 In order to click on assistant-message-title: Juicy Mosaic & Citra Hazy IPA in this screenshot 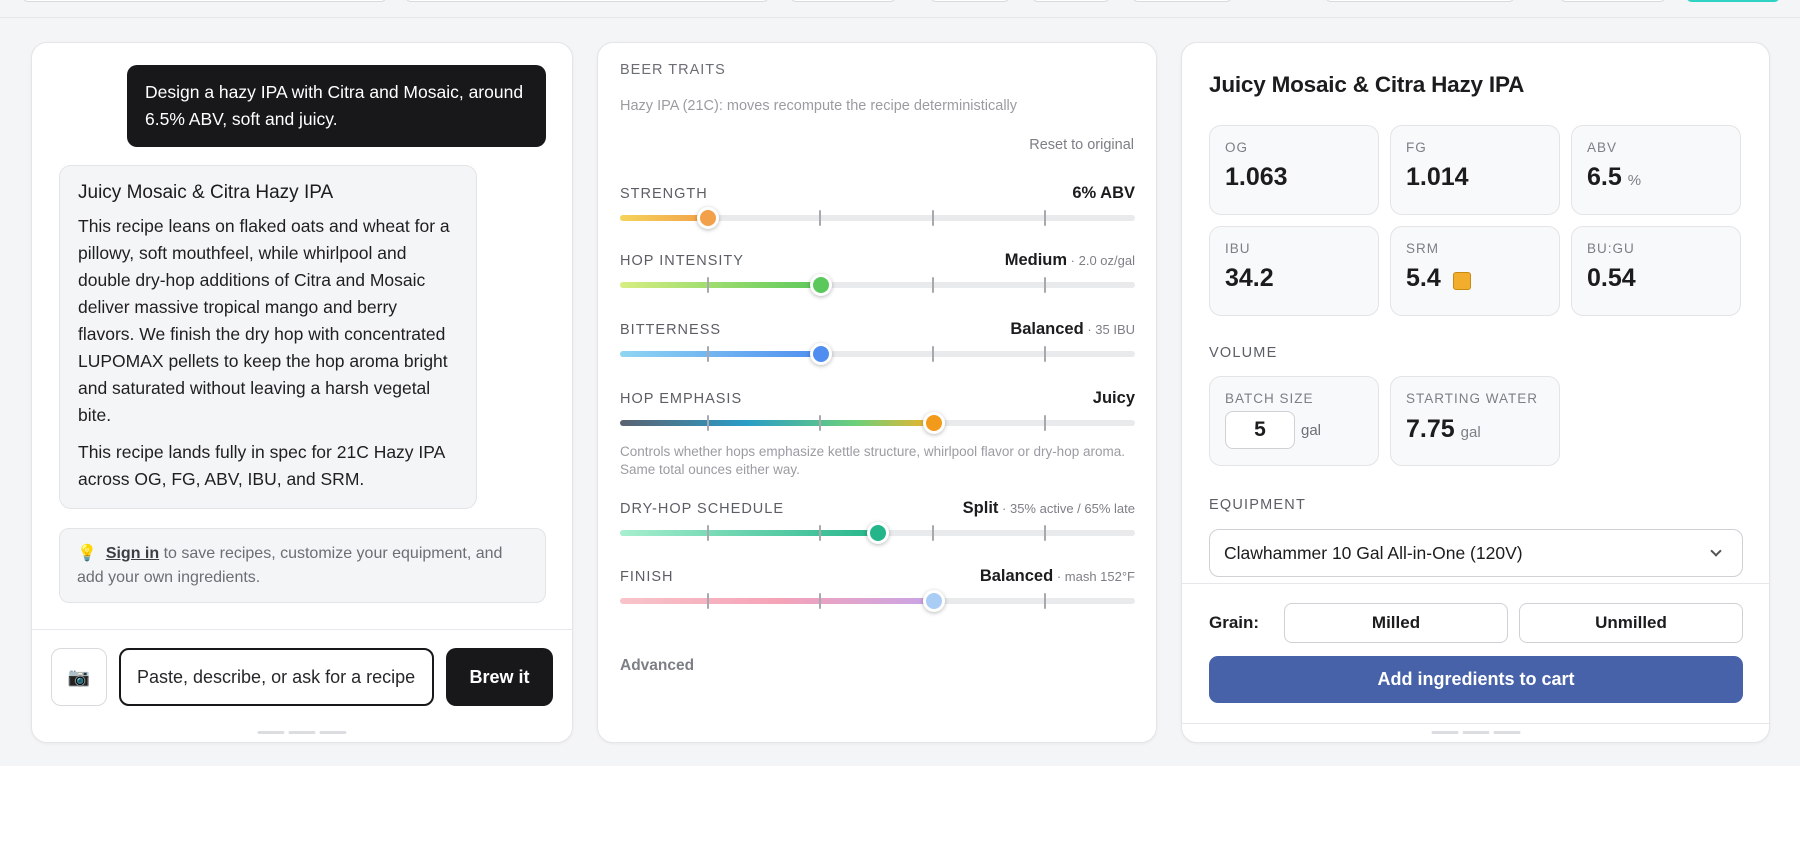, I will do `click(206, 192)`.